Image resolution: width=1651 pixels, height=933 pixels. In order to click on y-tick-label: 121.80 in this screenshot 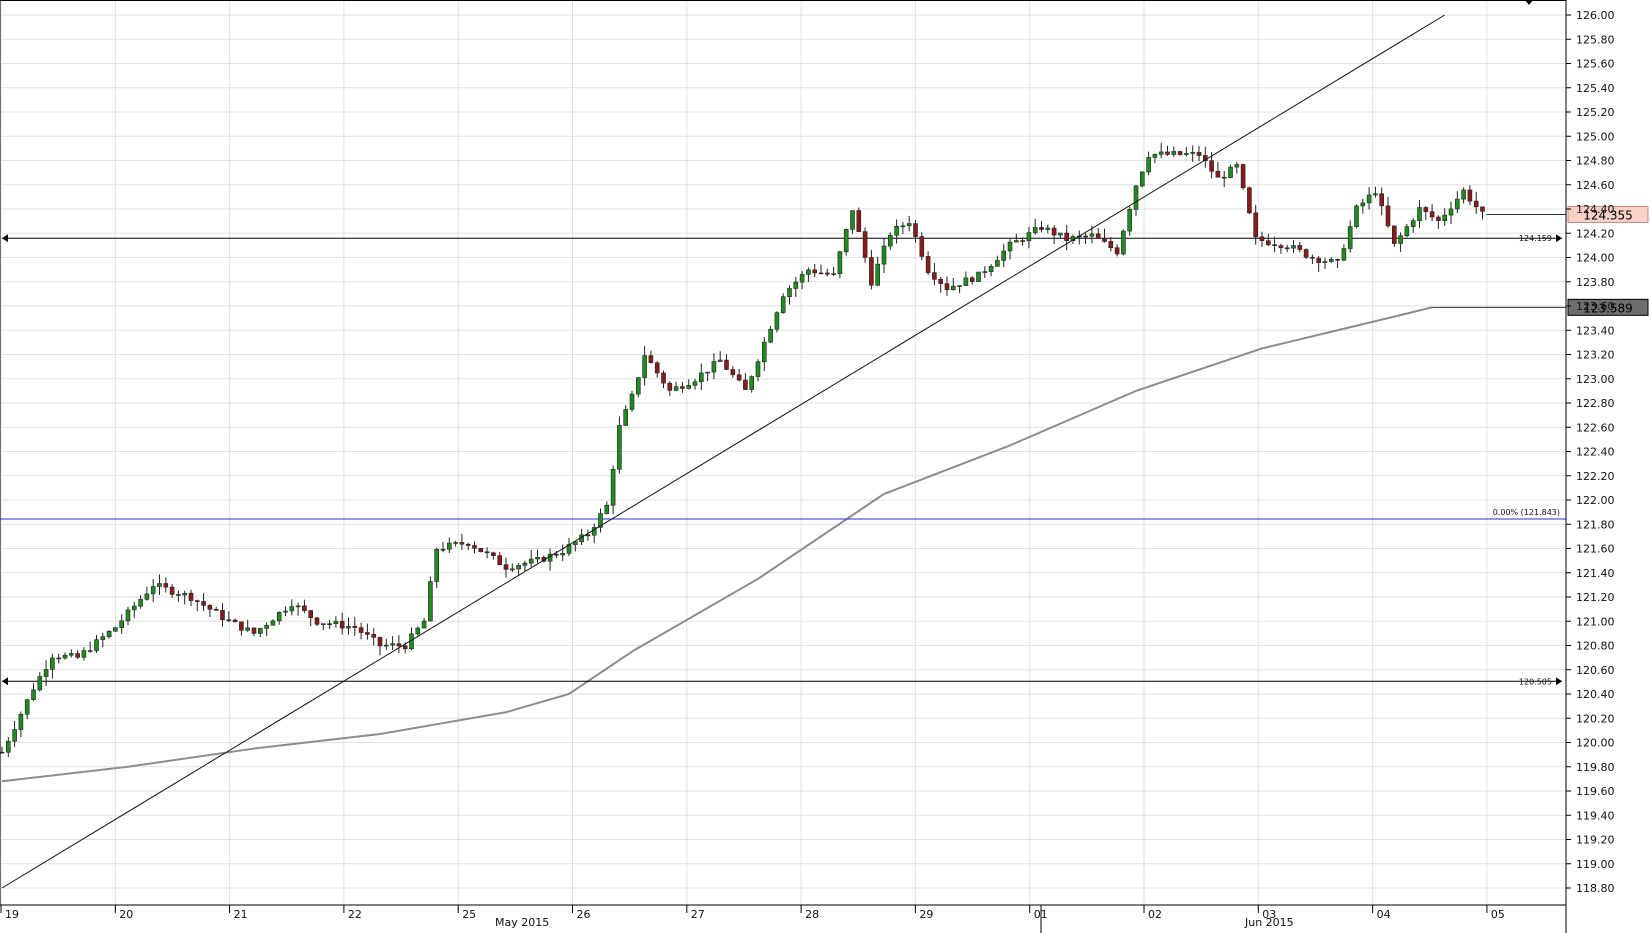, I will do `click(1595, 524)`.